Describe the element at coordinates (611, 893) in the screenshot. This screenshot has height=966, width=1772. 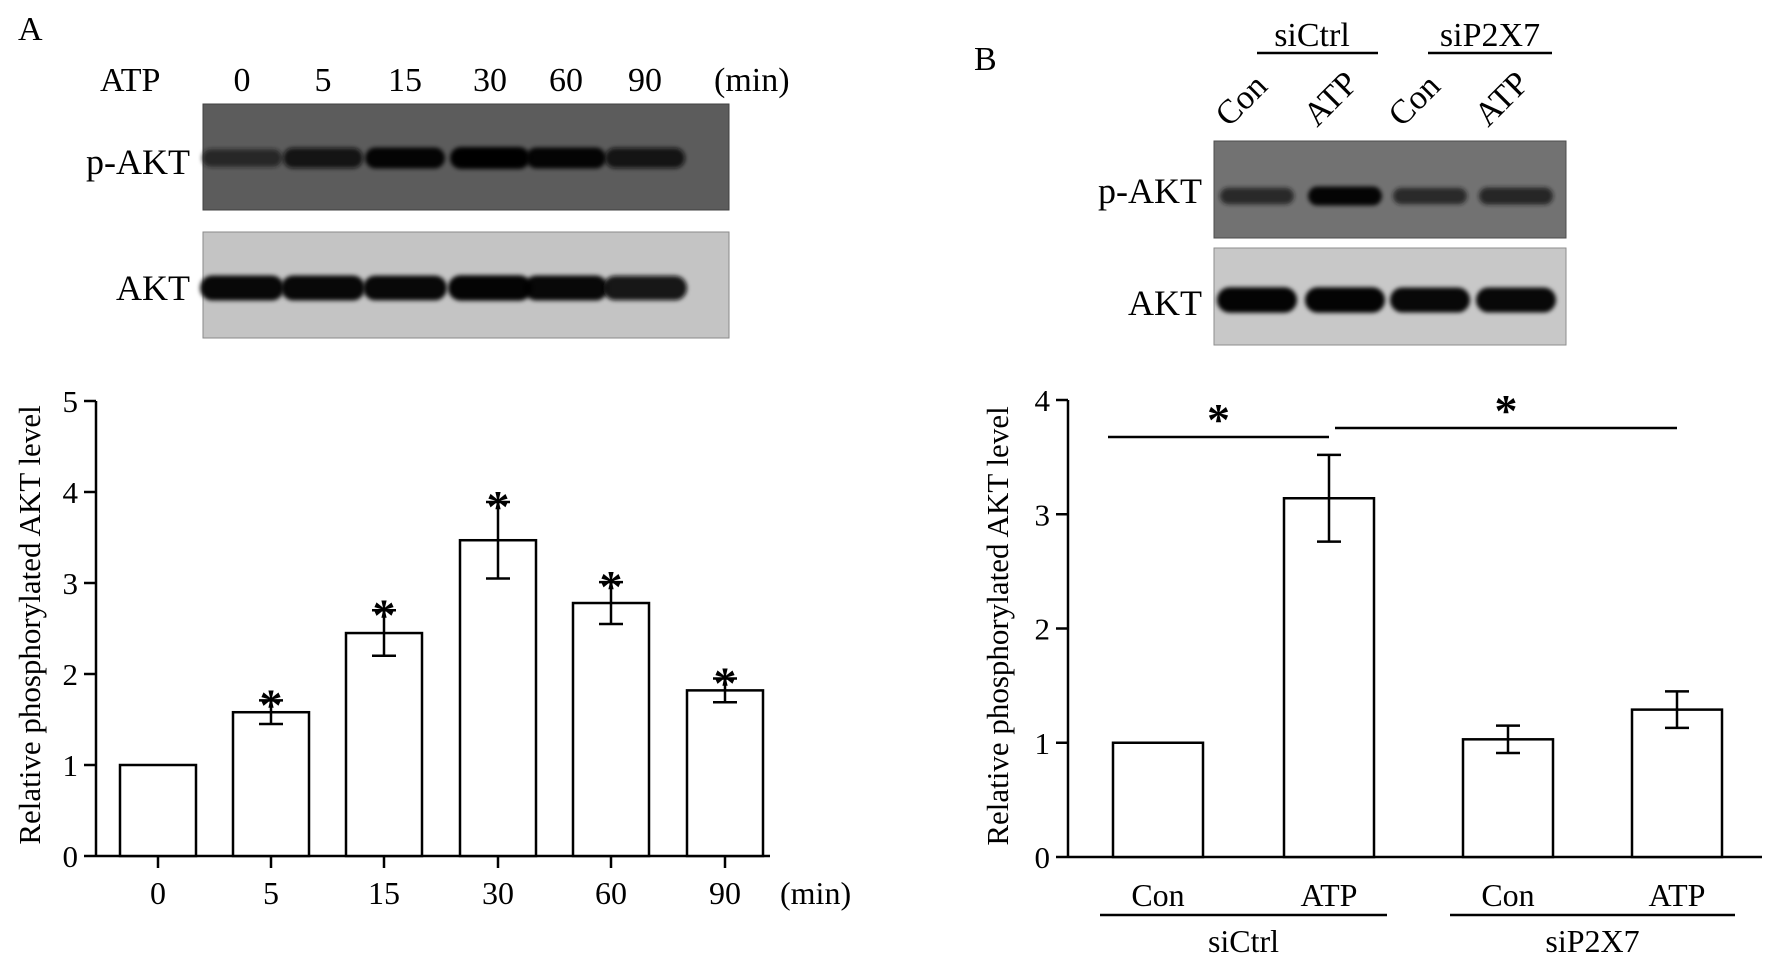
I see `x-tick-label: 60` at that location.